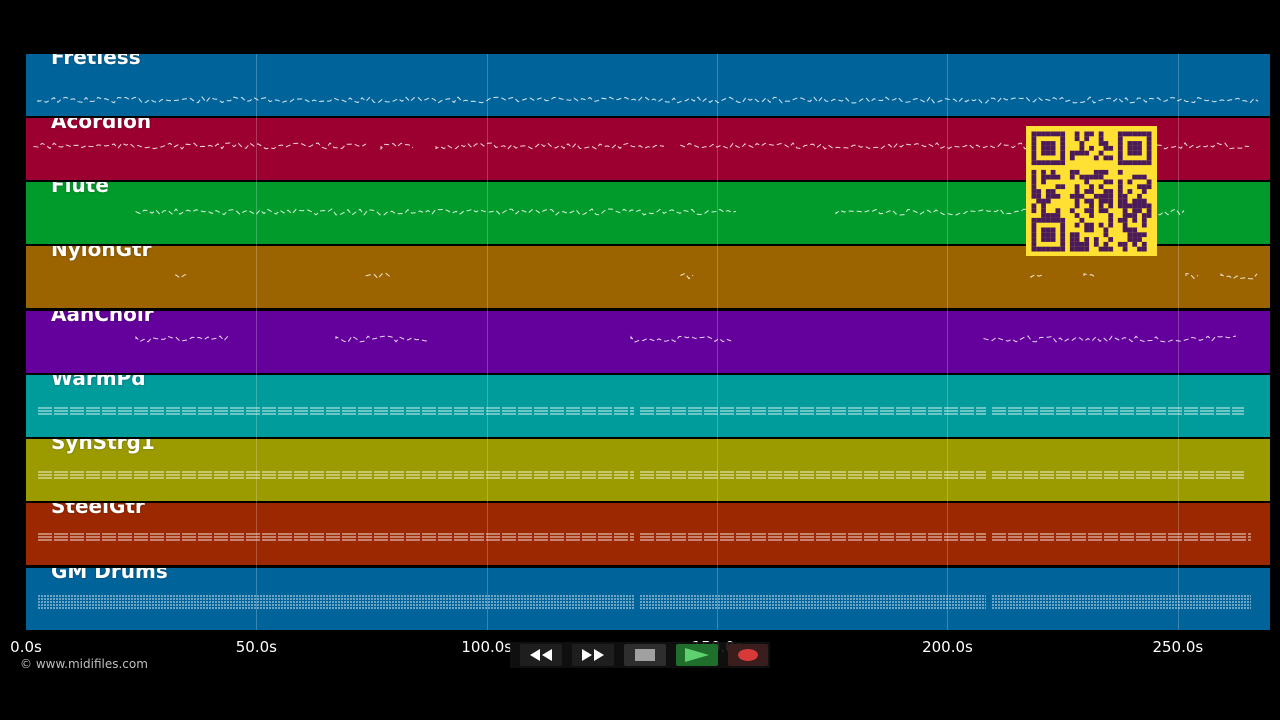 This screenshot has height=720, width=1280. Describe the element at coordinates (101, 253) in the screenshot. I see `track-name: NylonGtr` at that location.